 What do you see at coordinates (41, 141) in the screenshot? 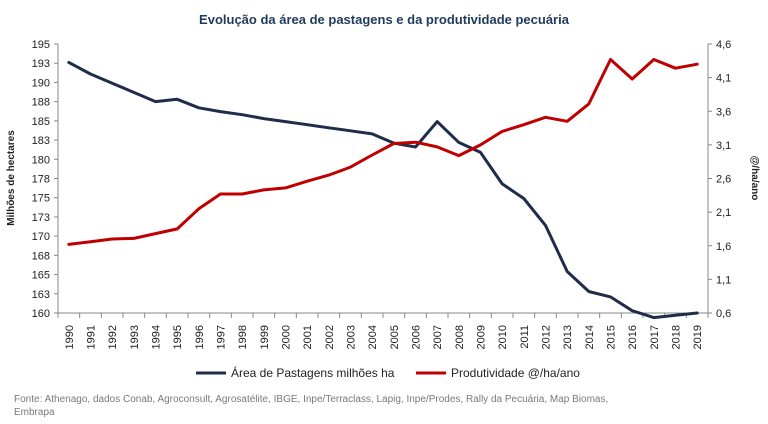
I see `left-tick-label: 183` at bounding box center [41, 141].